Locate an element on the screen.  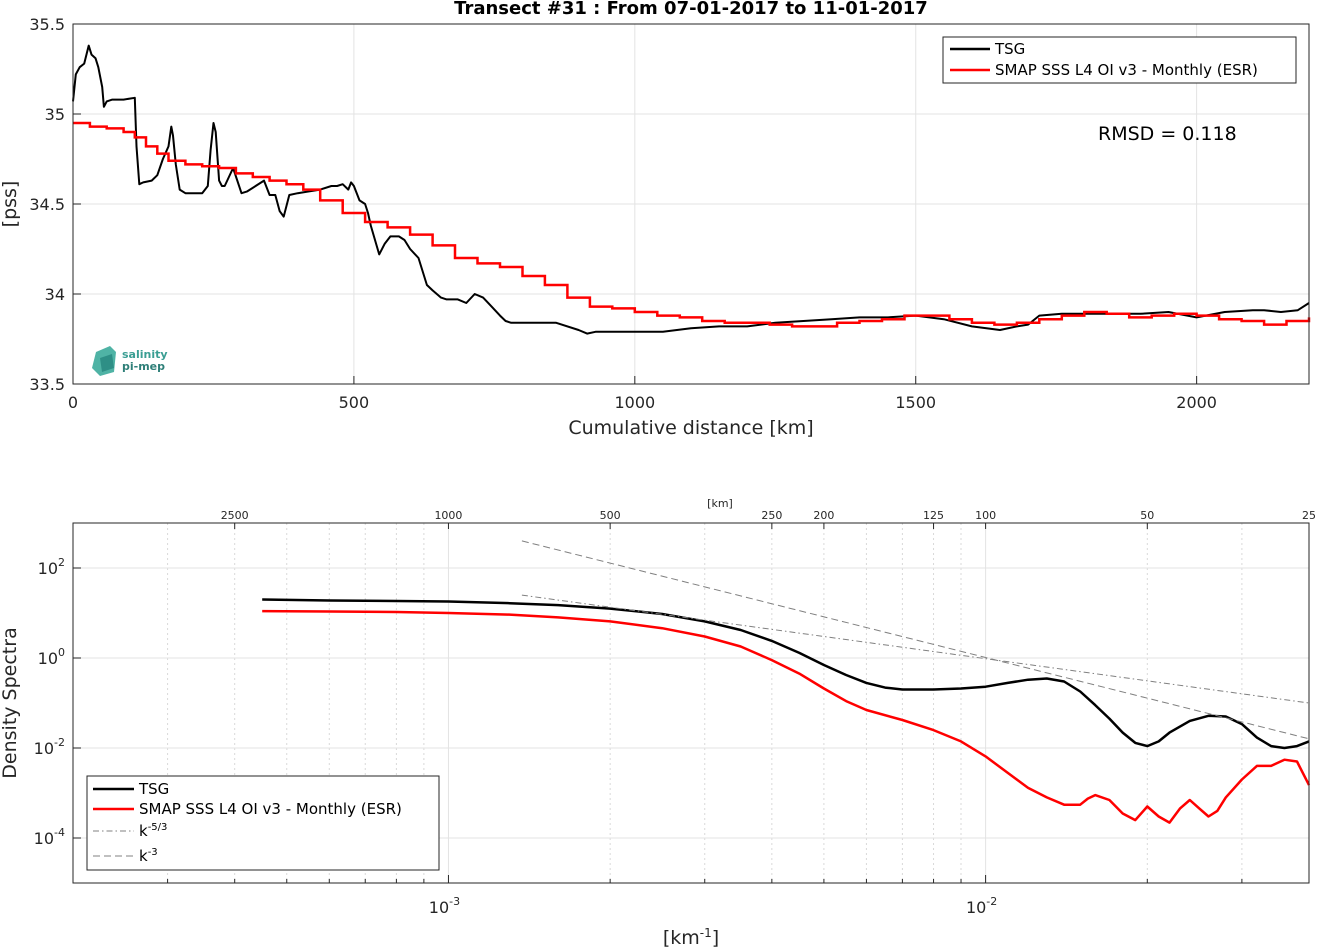
k3-base: k is located at coordinates (143, 856).